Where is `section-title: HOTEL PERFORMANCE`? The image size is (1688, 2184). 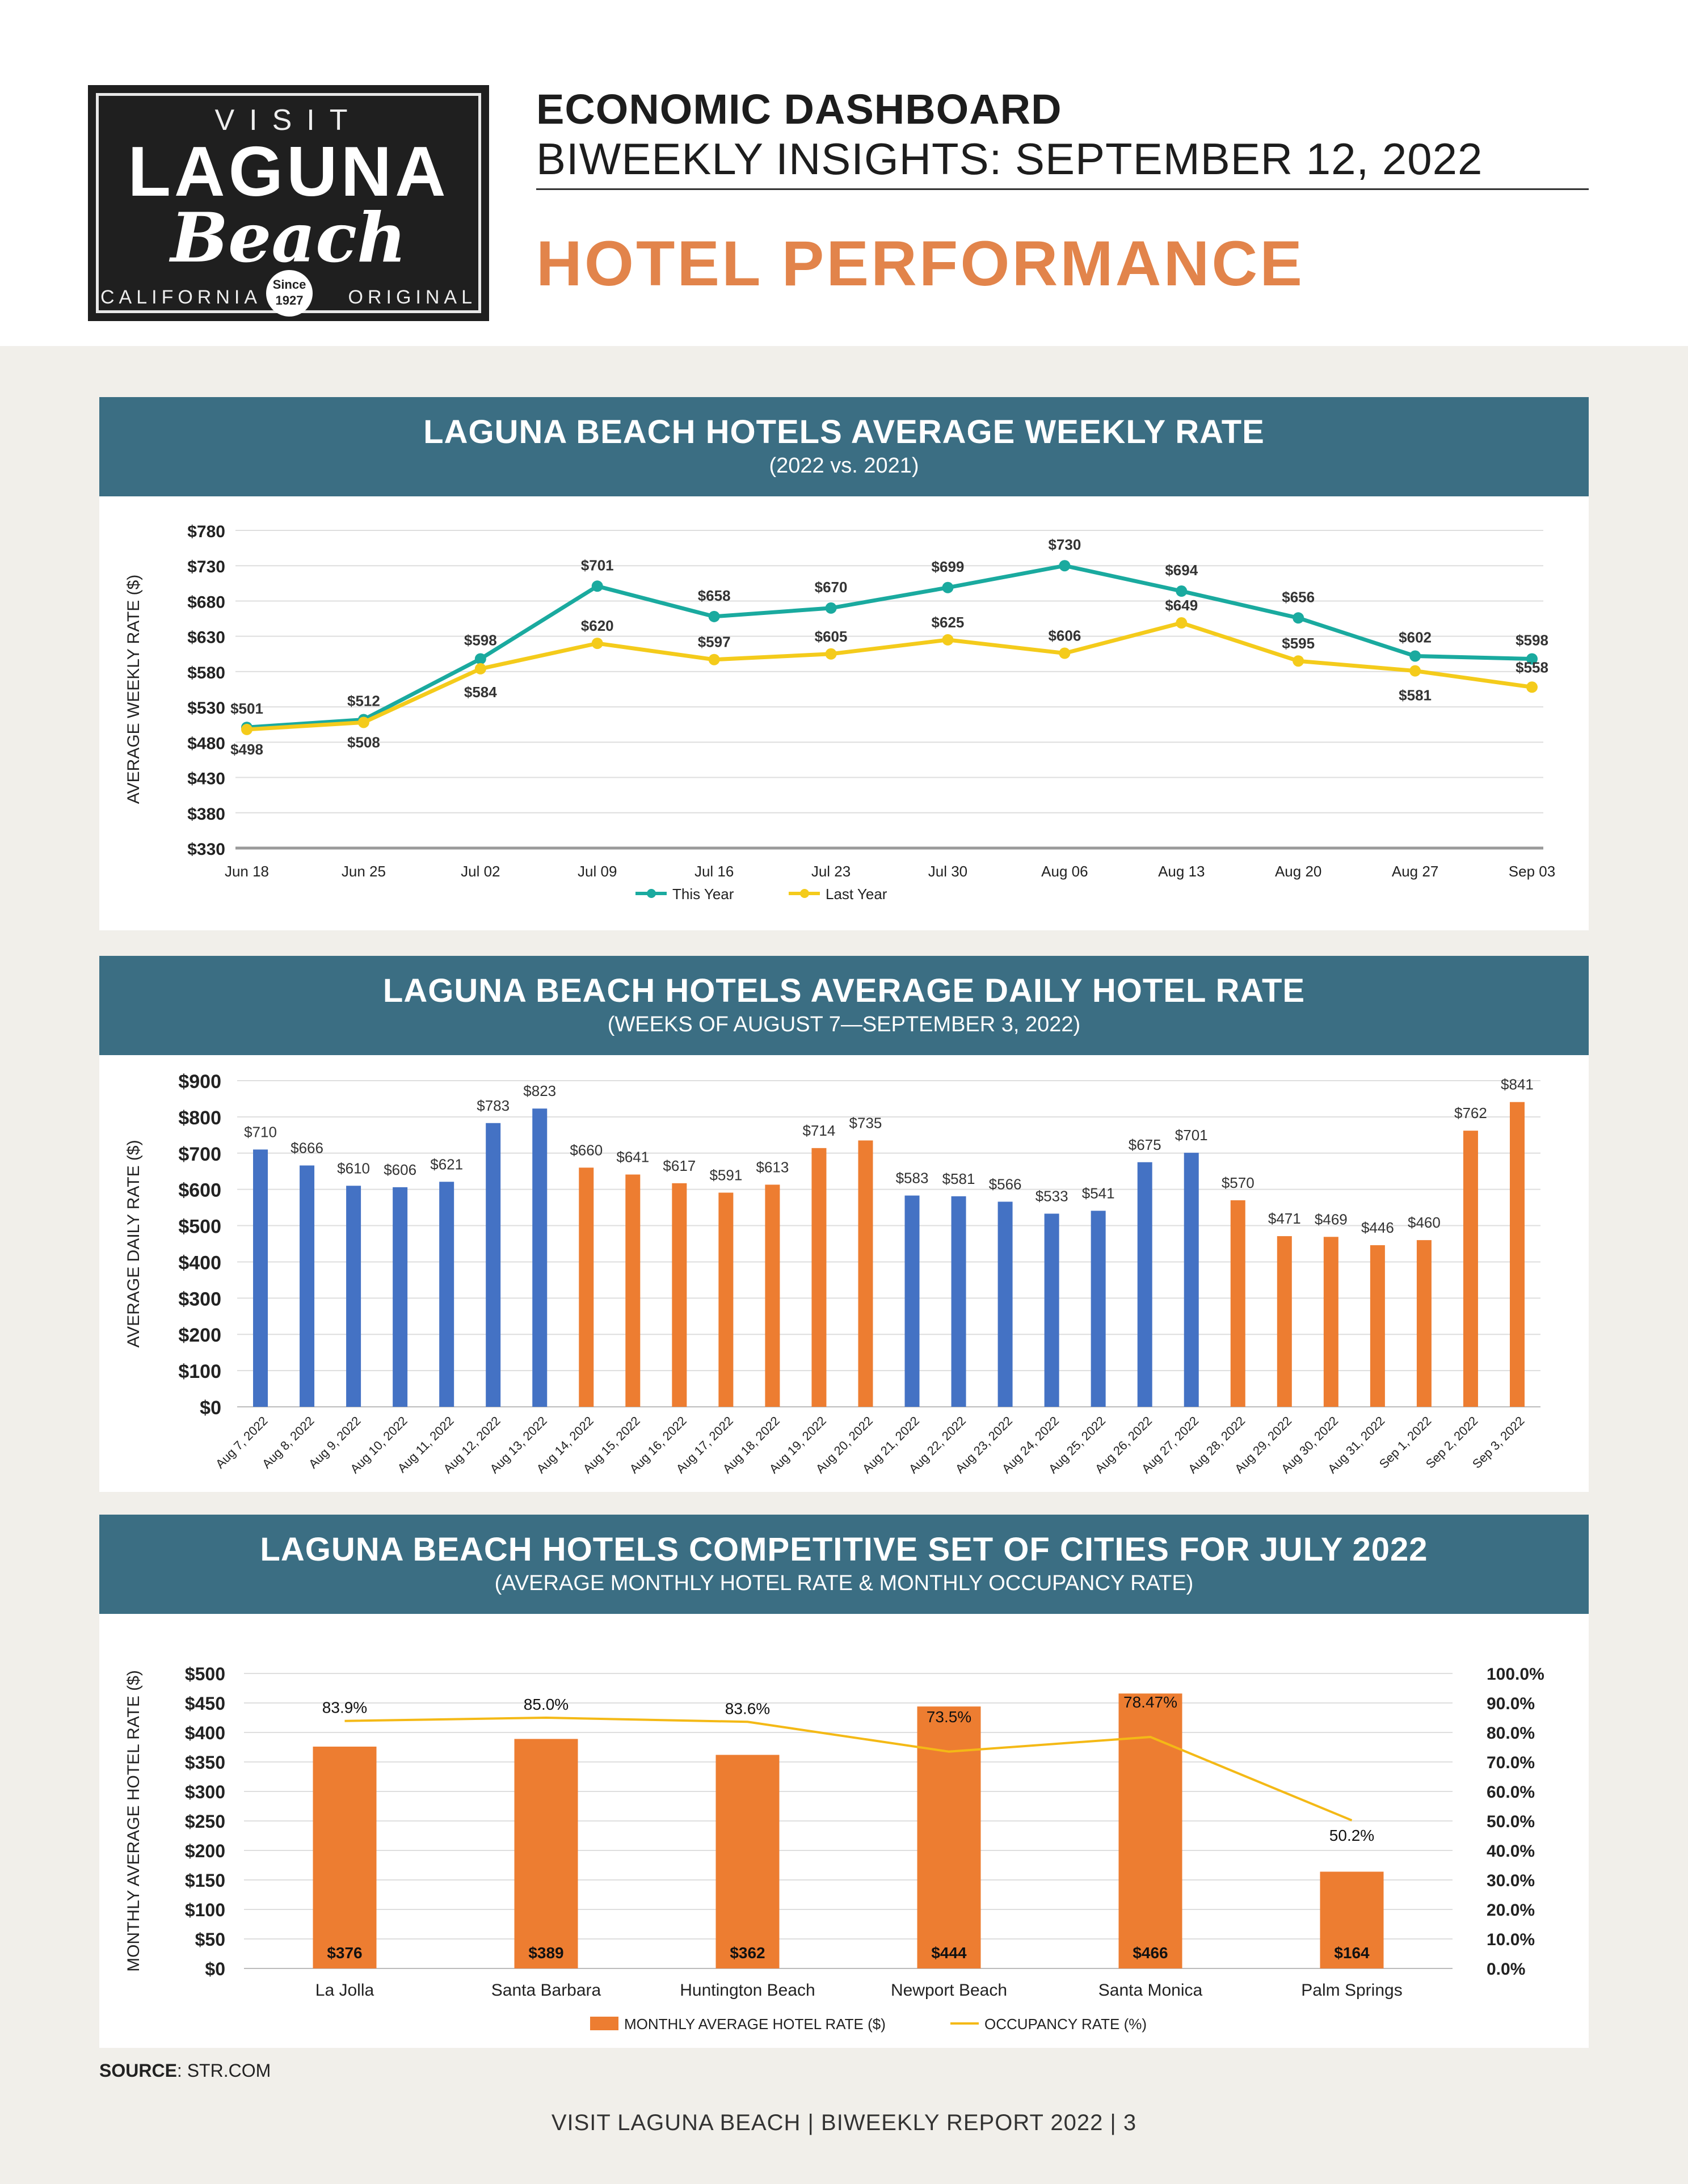
section-title: HOTEL PERFORMANCE is located at coordinates (920, 263).